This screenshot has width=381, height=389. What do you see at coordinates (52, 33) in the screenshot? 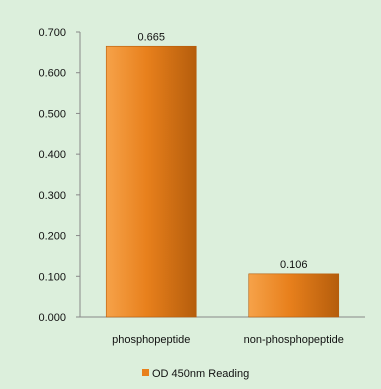
I see `y-tick-label: 0.700` at bounding box center [52, 33].